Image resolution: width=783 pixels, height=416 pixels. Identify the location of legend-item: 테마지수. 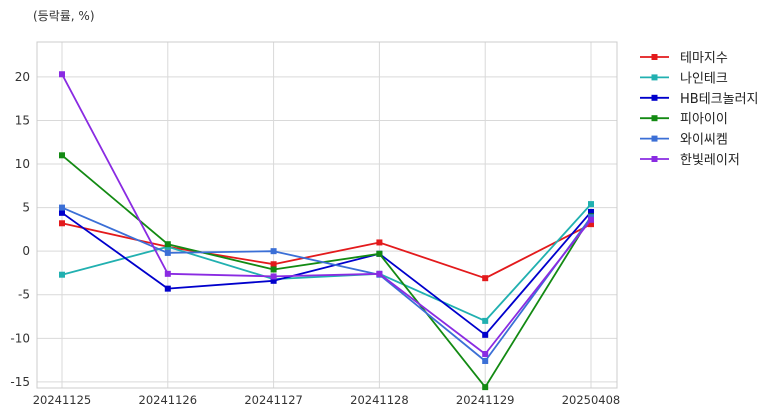
(684, 58).